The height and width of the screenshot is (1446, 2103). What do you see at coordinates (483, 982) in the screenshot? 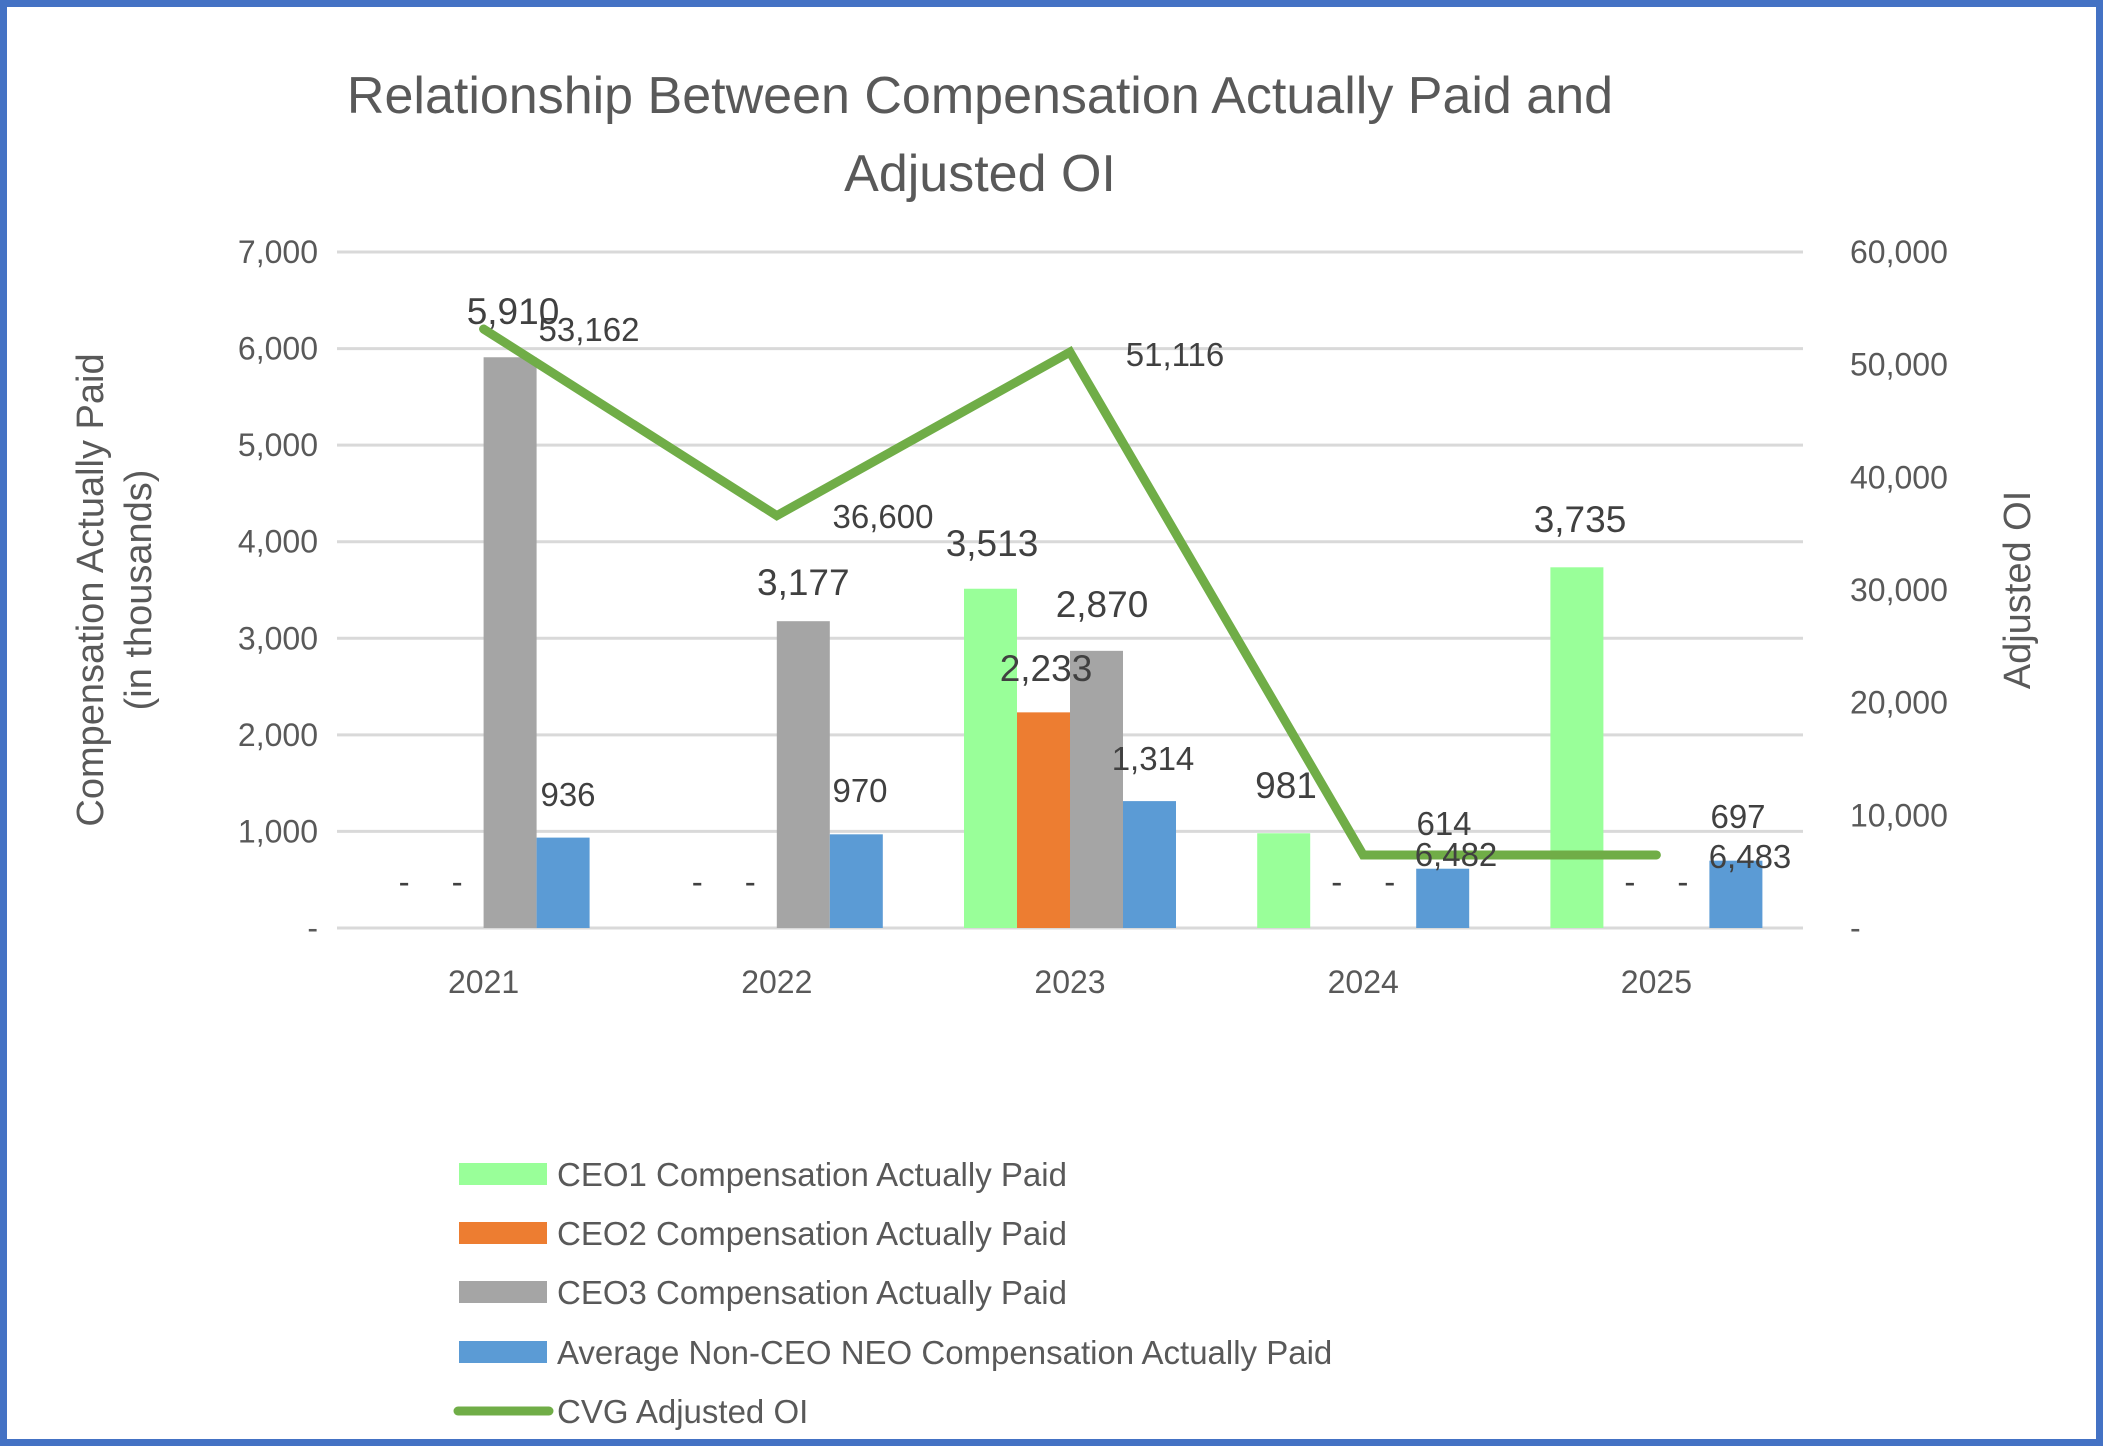
I see `x-axis-label: 2021` at bounding box center [483, 982].